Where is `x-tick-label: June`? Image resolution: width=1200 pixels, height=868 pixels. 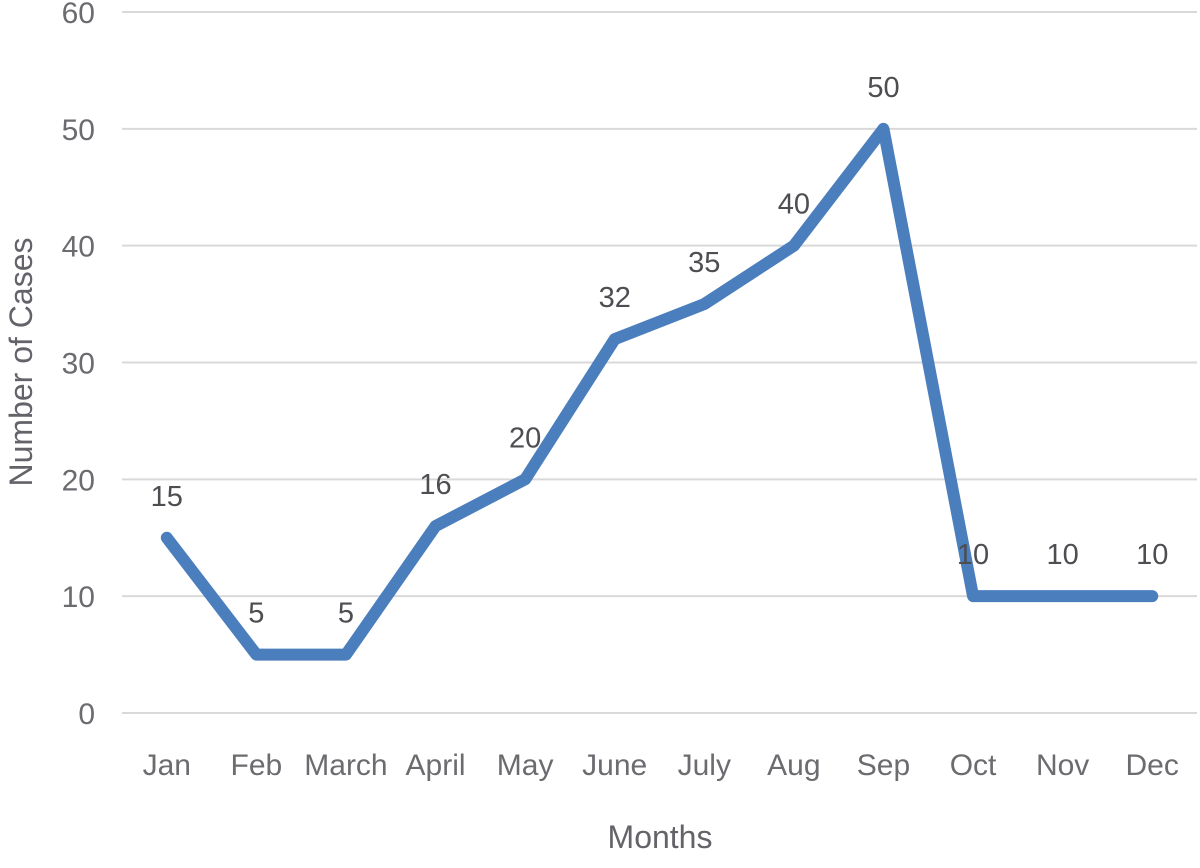
x-tick-label: June is located at coordinates (614, 765).